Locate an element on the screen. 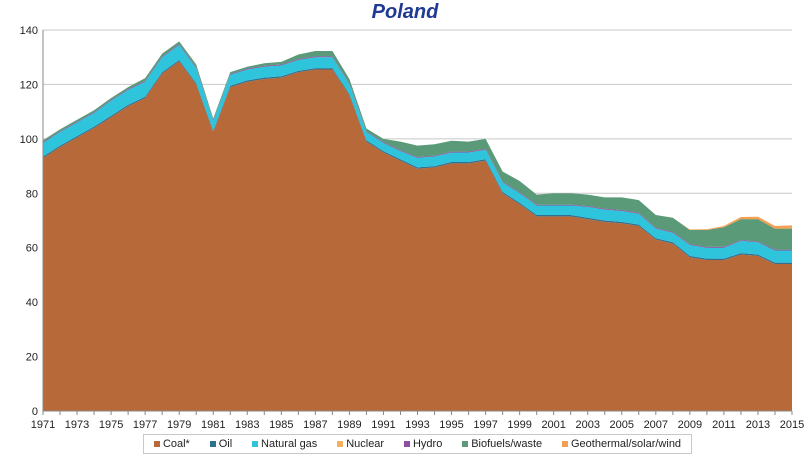 The height and width of the screenshot is (457, 810). chart-title: Poland is located at coordinates (405, 12).